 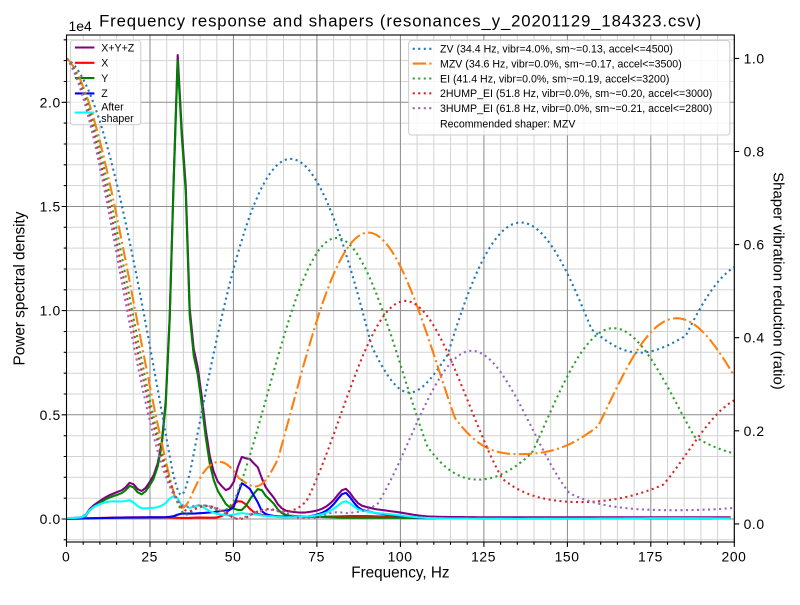 What do you see at coordinates (316, 557) in the screenshot?
I see `svg-text: 75` at bounding box center [316, 557].